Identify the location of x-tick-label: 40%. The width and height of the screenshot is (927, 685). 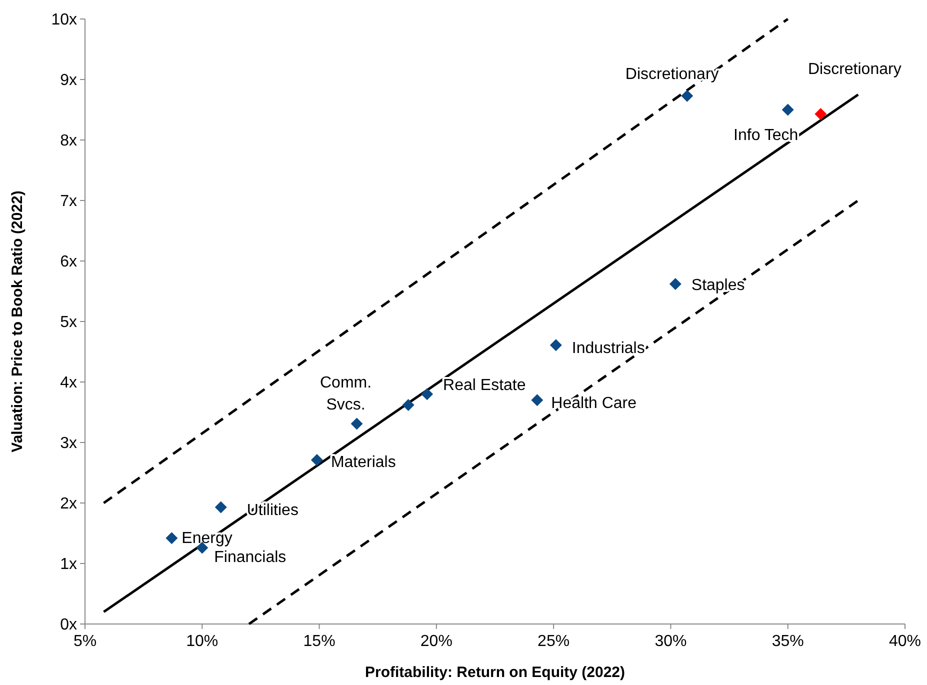
(905, 641).